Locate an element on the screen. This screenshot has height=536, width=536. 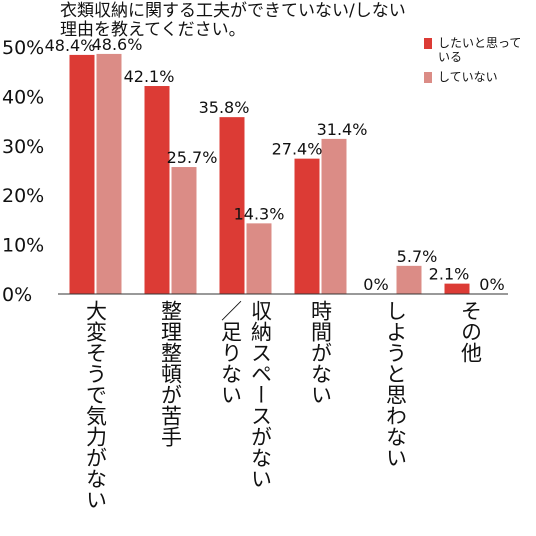
y-tick-label: 30% is located at coordinates (23, 147).